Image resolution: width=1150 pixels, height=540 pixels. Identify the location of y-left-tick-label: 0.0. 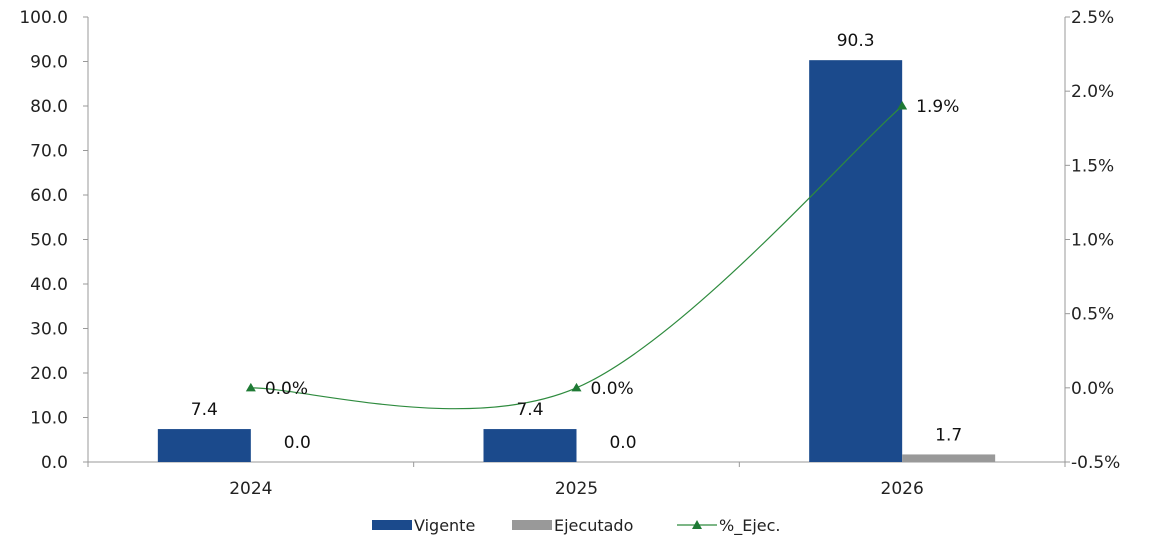
(54, 463).